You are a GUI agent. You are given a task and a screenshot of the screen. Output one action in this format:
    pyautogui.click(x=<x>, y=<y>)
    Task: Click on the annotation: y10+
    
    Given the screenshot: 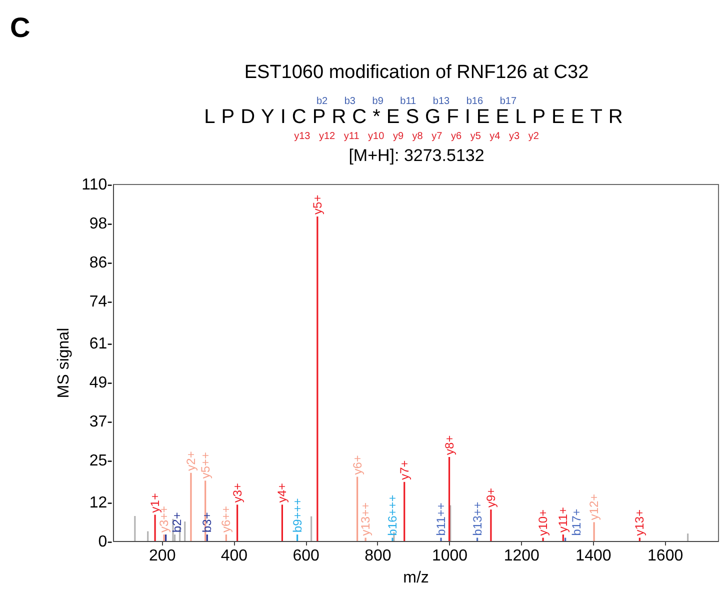 What is the action you would take?
    pyautogui.click(x=543, y=522)
    